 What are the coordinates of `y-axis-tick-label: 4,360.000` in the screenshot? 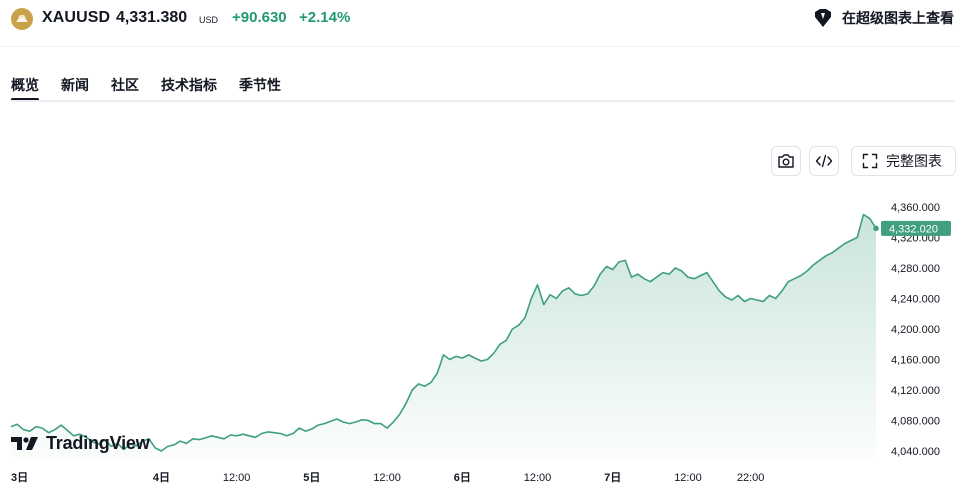 It's located at (915, 208).